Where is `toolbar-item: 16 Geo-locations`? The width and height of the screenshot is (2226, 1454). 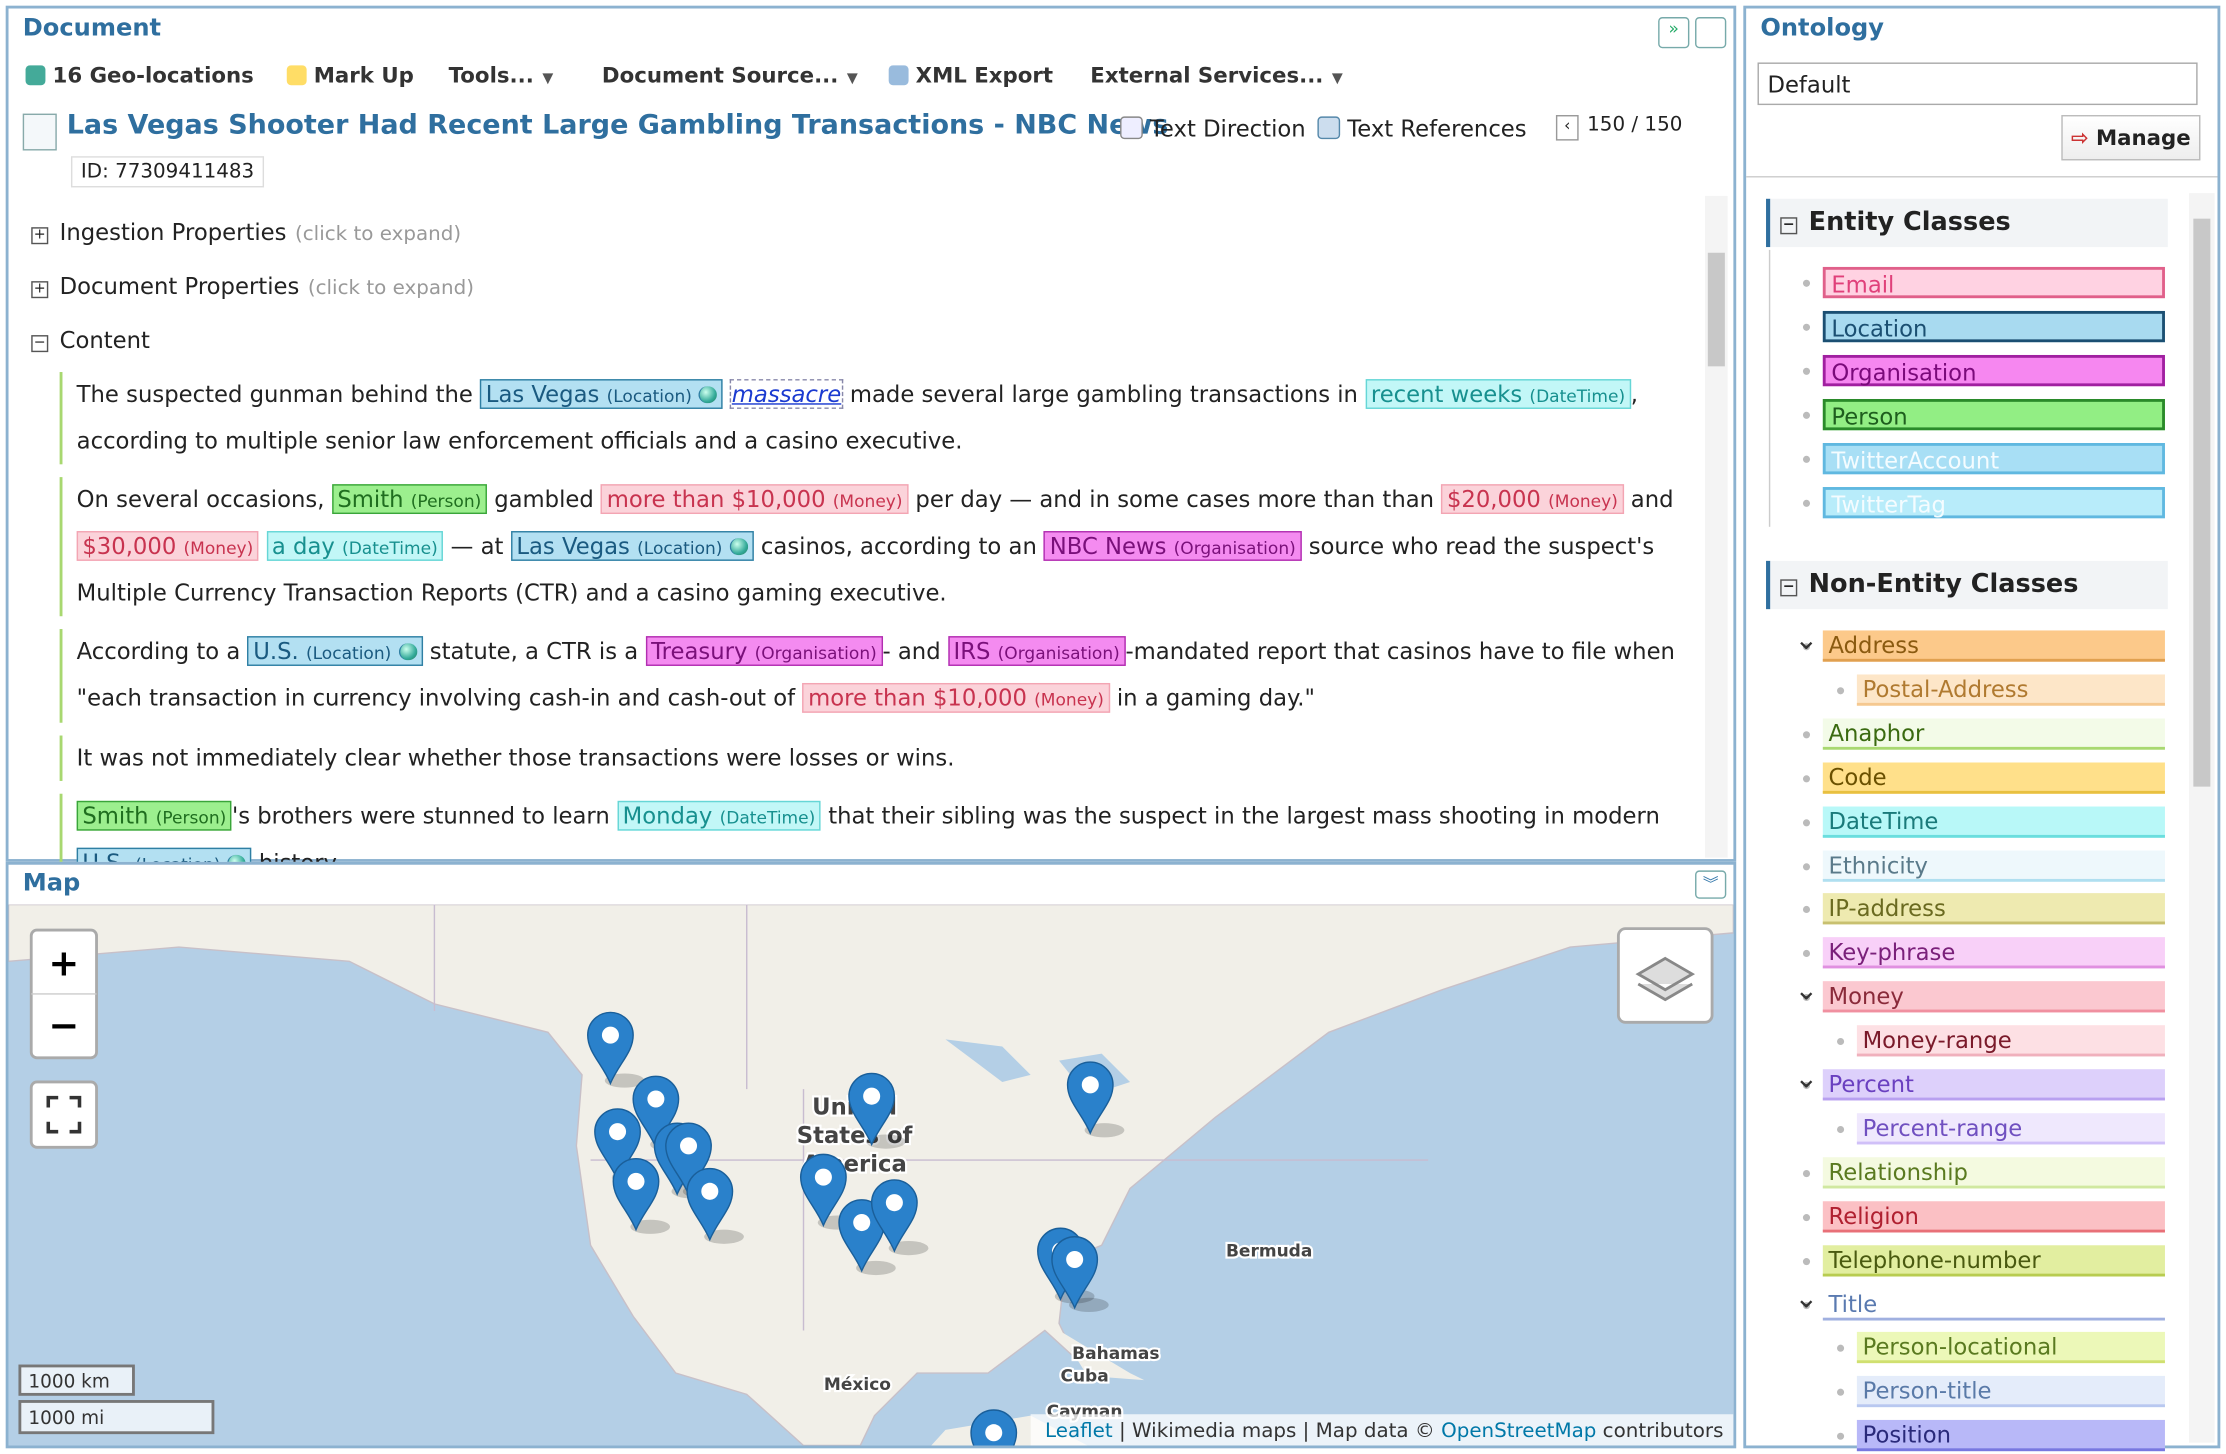
toolbar-item: 16 Geo-locations is located at coordinates (139, 75).